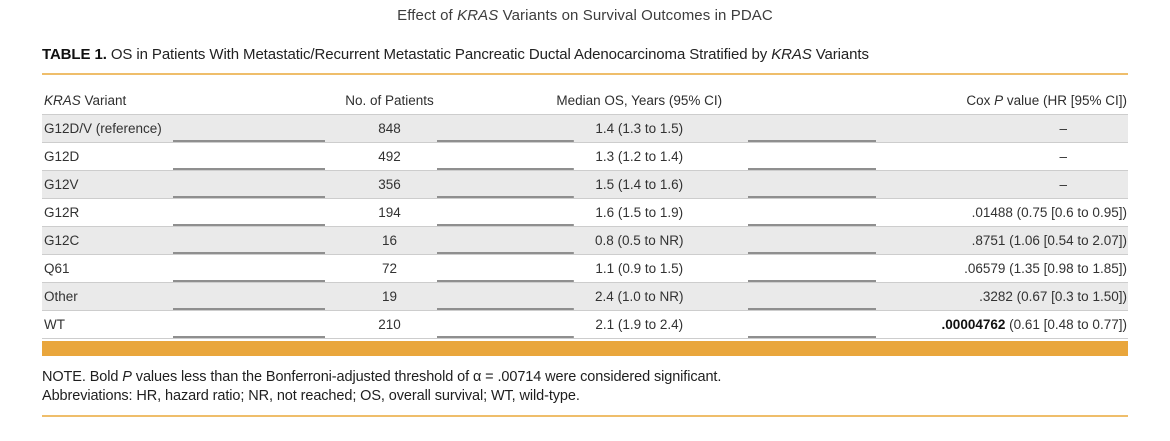  I want to click on cell-median-os: 1.3 (1.2 to 1.4), so click(639, 156).